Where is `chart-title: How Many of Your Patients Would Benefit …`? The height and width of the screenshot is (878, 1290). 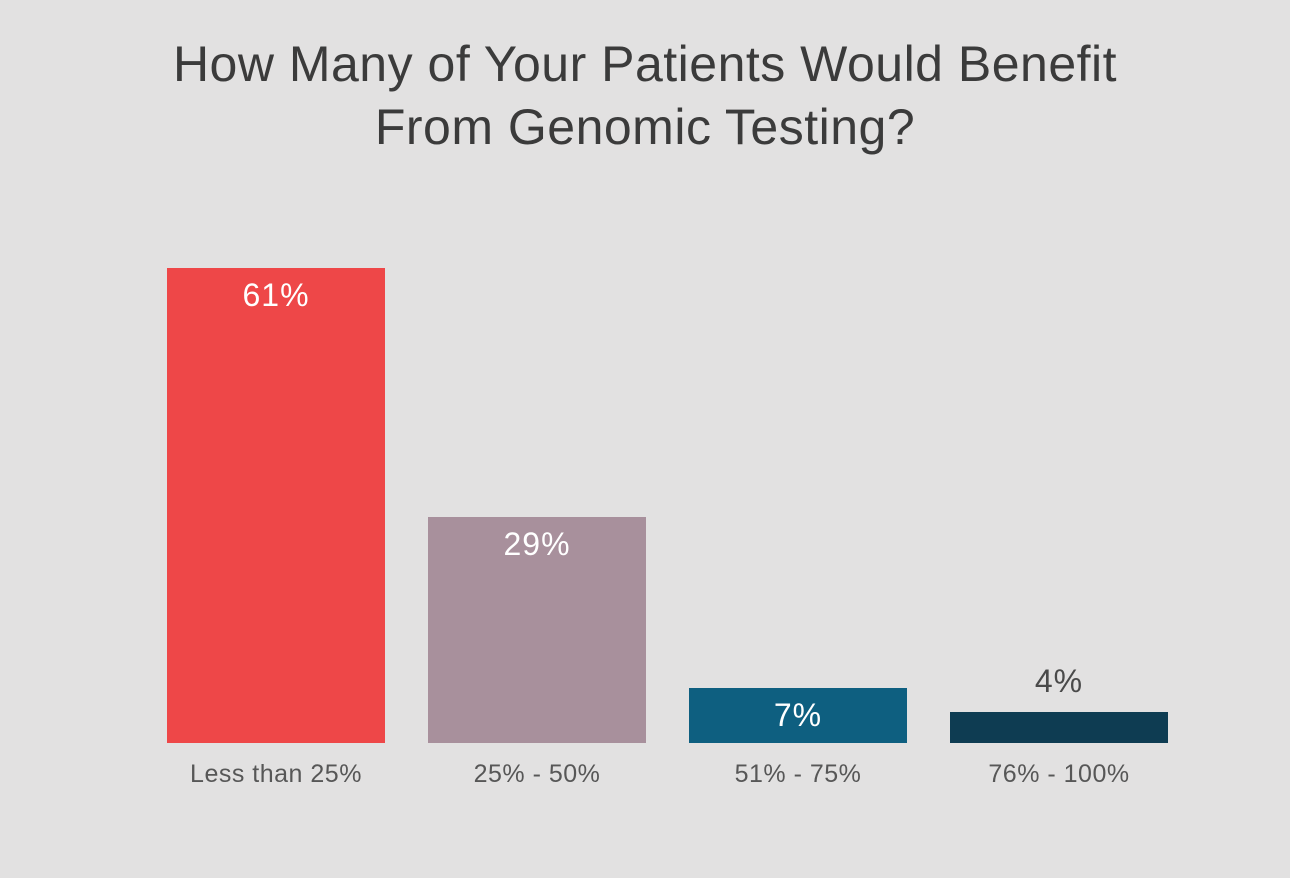
chart-title: How Many of Your Patients Would Benefit … is located at coordinates (645, 96).